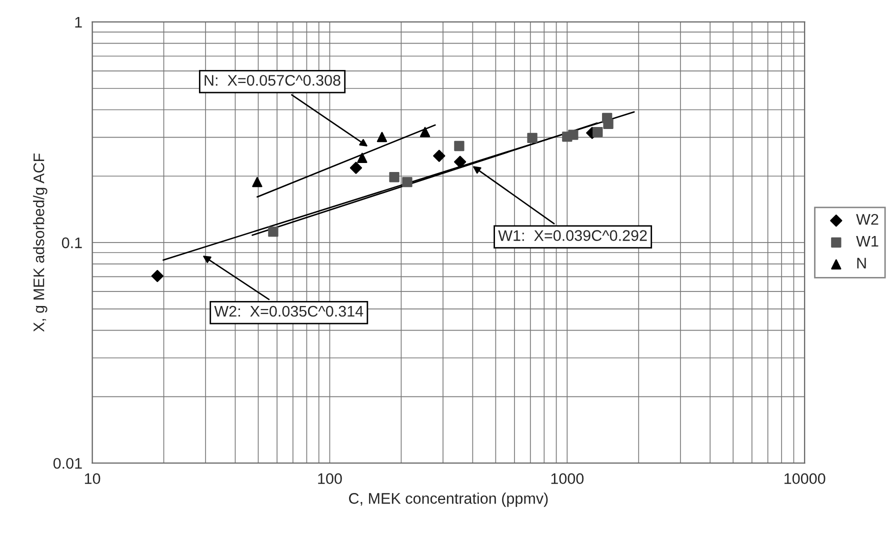  I want to click on annotation: W2: X=0.035C^0.314, so click(289, 311).